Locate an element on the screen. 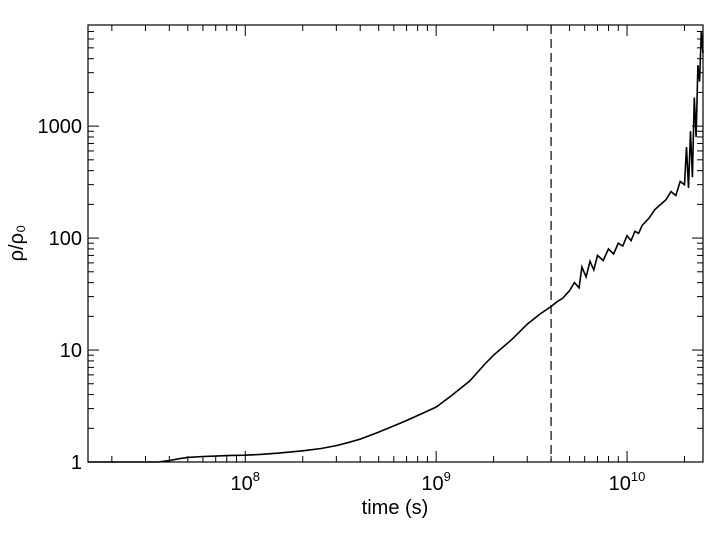 The width and height of the screenshot is (727, 533). x-tick-label-1e8: 10⁸ is located at coordinates (245, 482).